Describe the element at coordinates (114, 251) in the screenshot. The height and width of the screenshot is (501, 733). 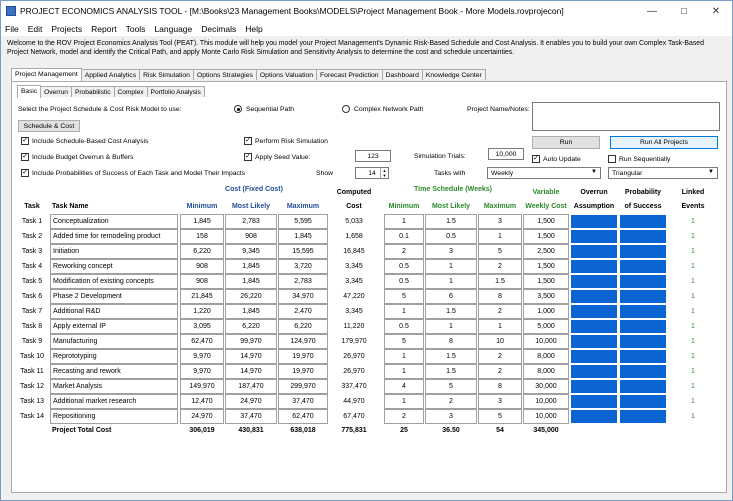
I see `task-name-cell: Initiation` at that location.